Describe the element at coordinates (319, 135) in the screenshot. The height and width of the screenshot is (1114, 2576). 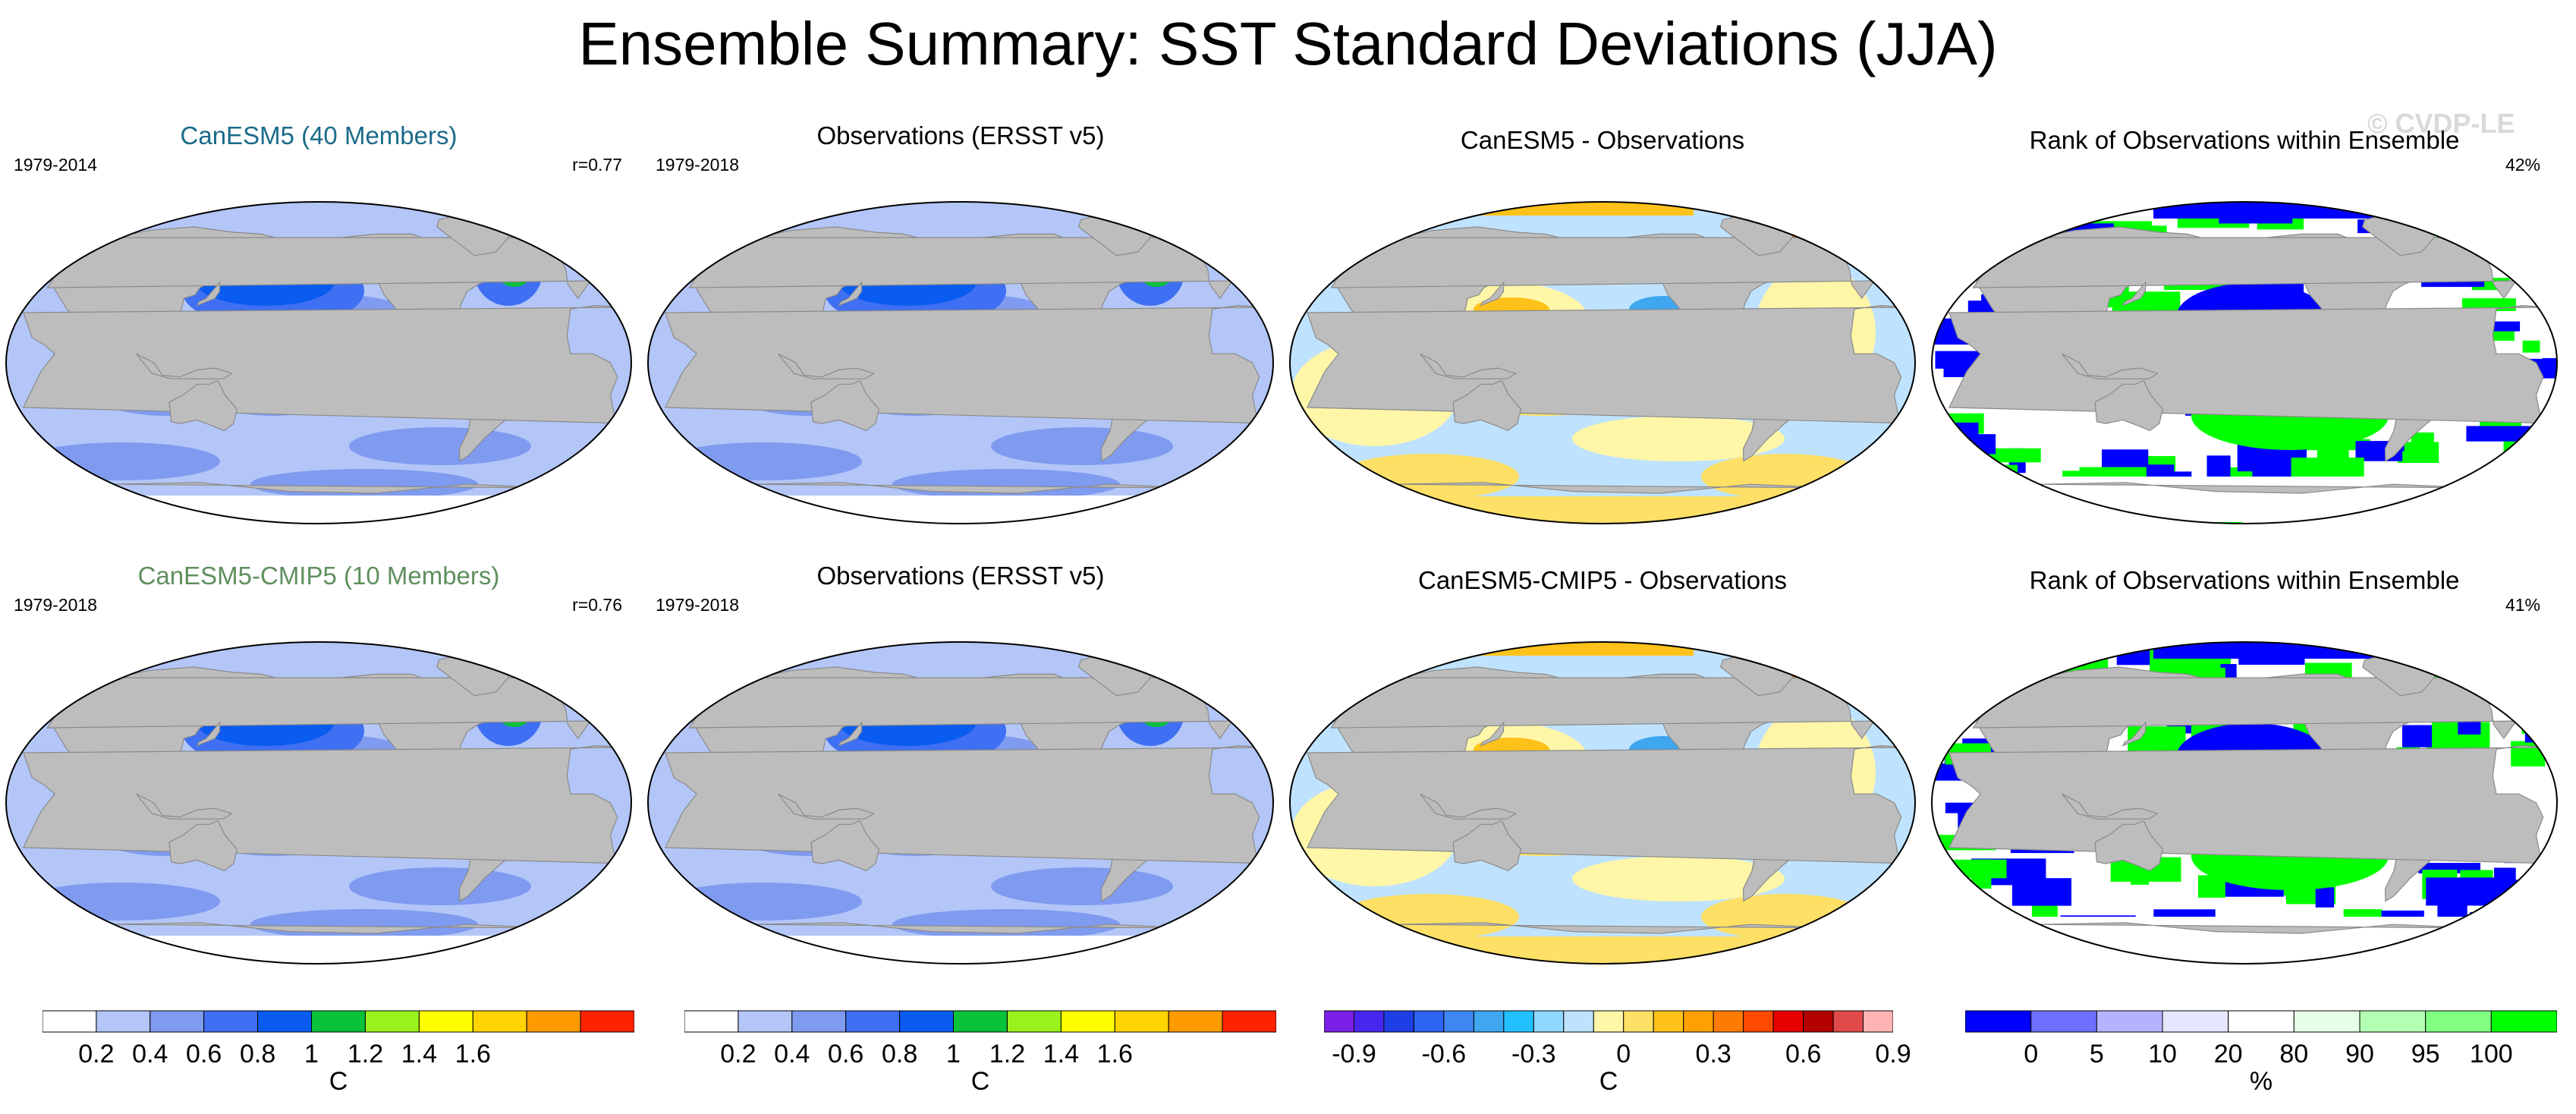
I see `panel-title: CanESM5 (40 Members)` at that location.